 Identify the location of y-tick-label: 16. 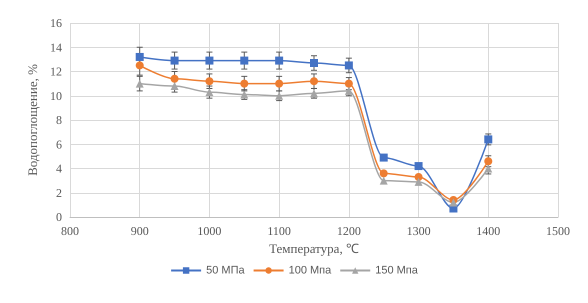
(56, 23).